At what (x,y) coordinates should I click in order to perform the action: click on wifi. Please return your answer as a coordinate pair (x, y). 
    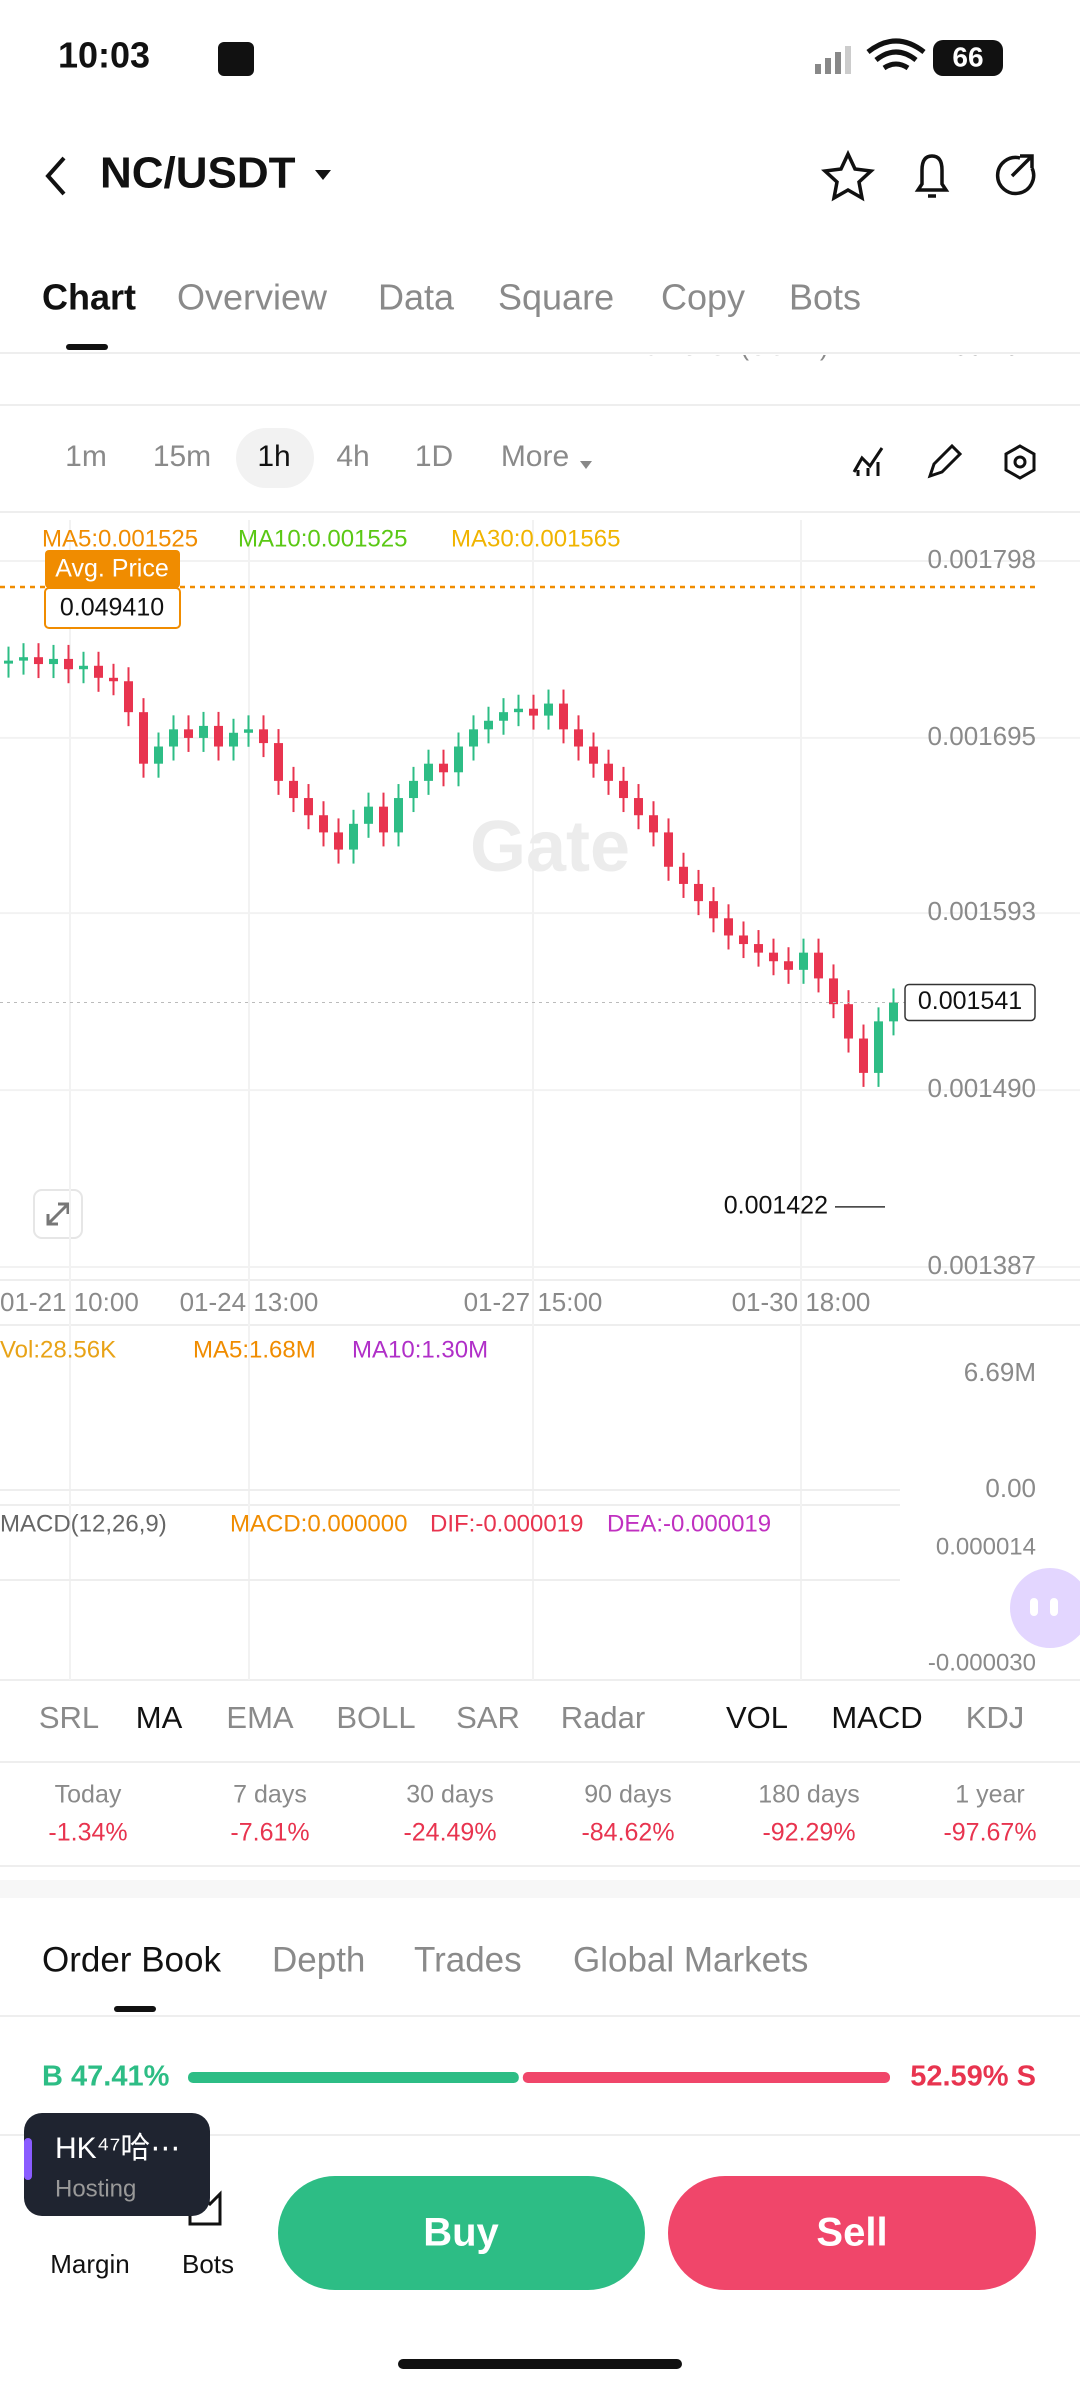
    Looking at the image, I should click on (896, 54).